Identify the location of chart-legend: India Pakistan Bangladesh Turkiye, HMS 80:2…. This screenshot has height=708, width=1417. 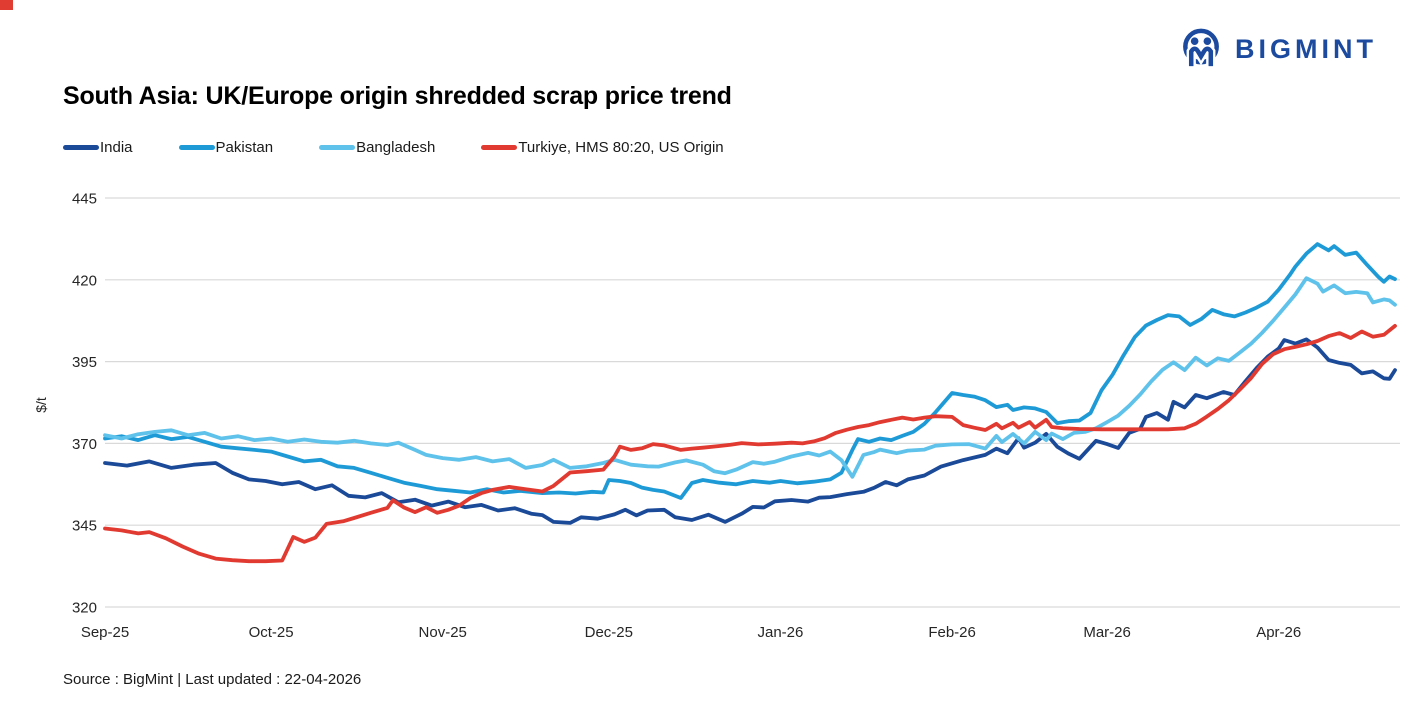
(393, 147).